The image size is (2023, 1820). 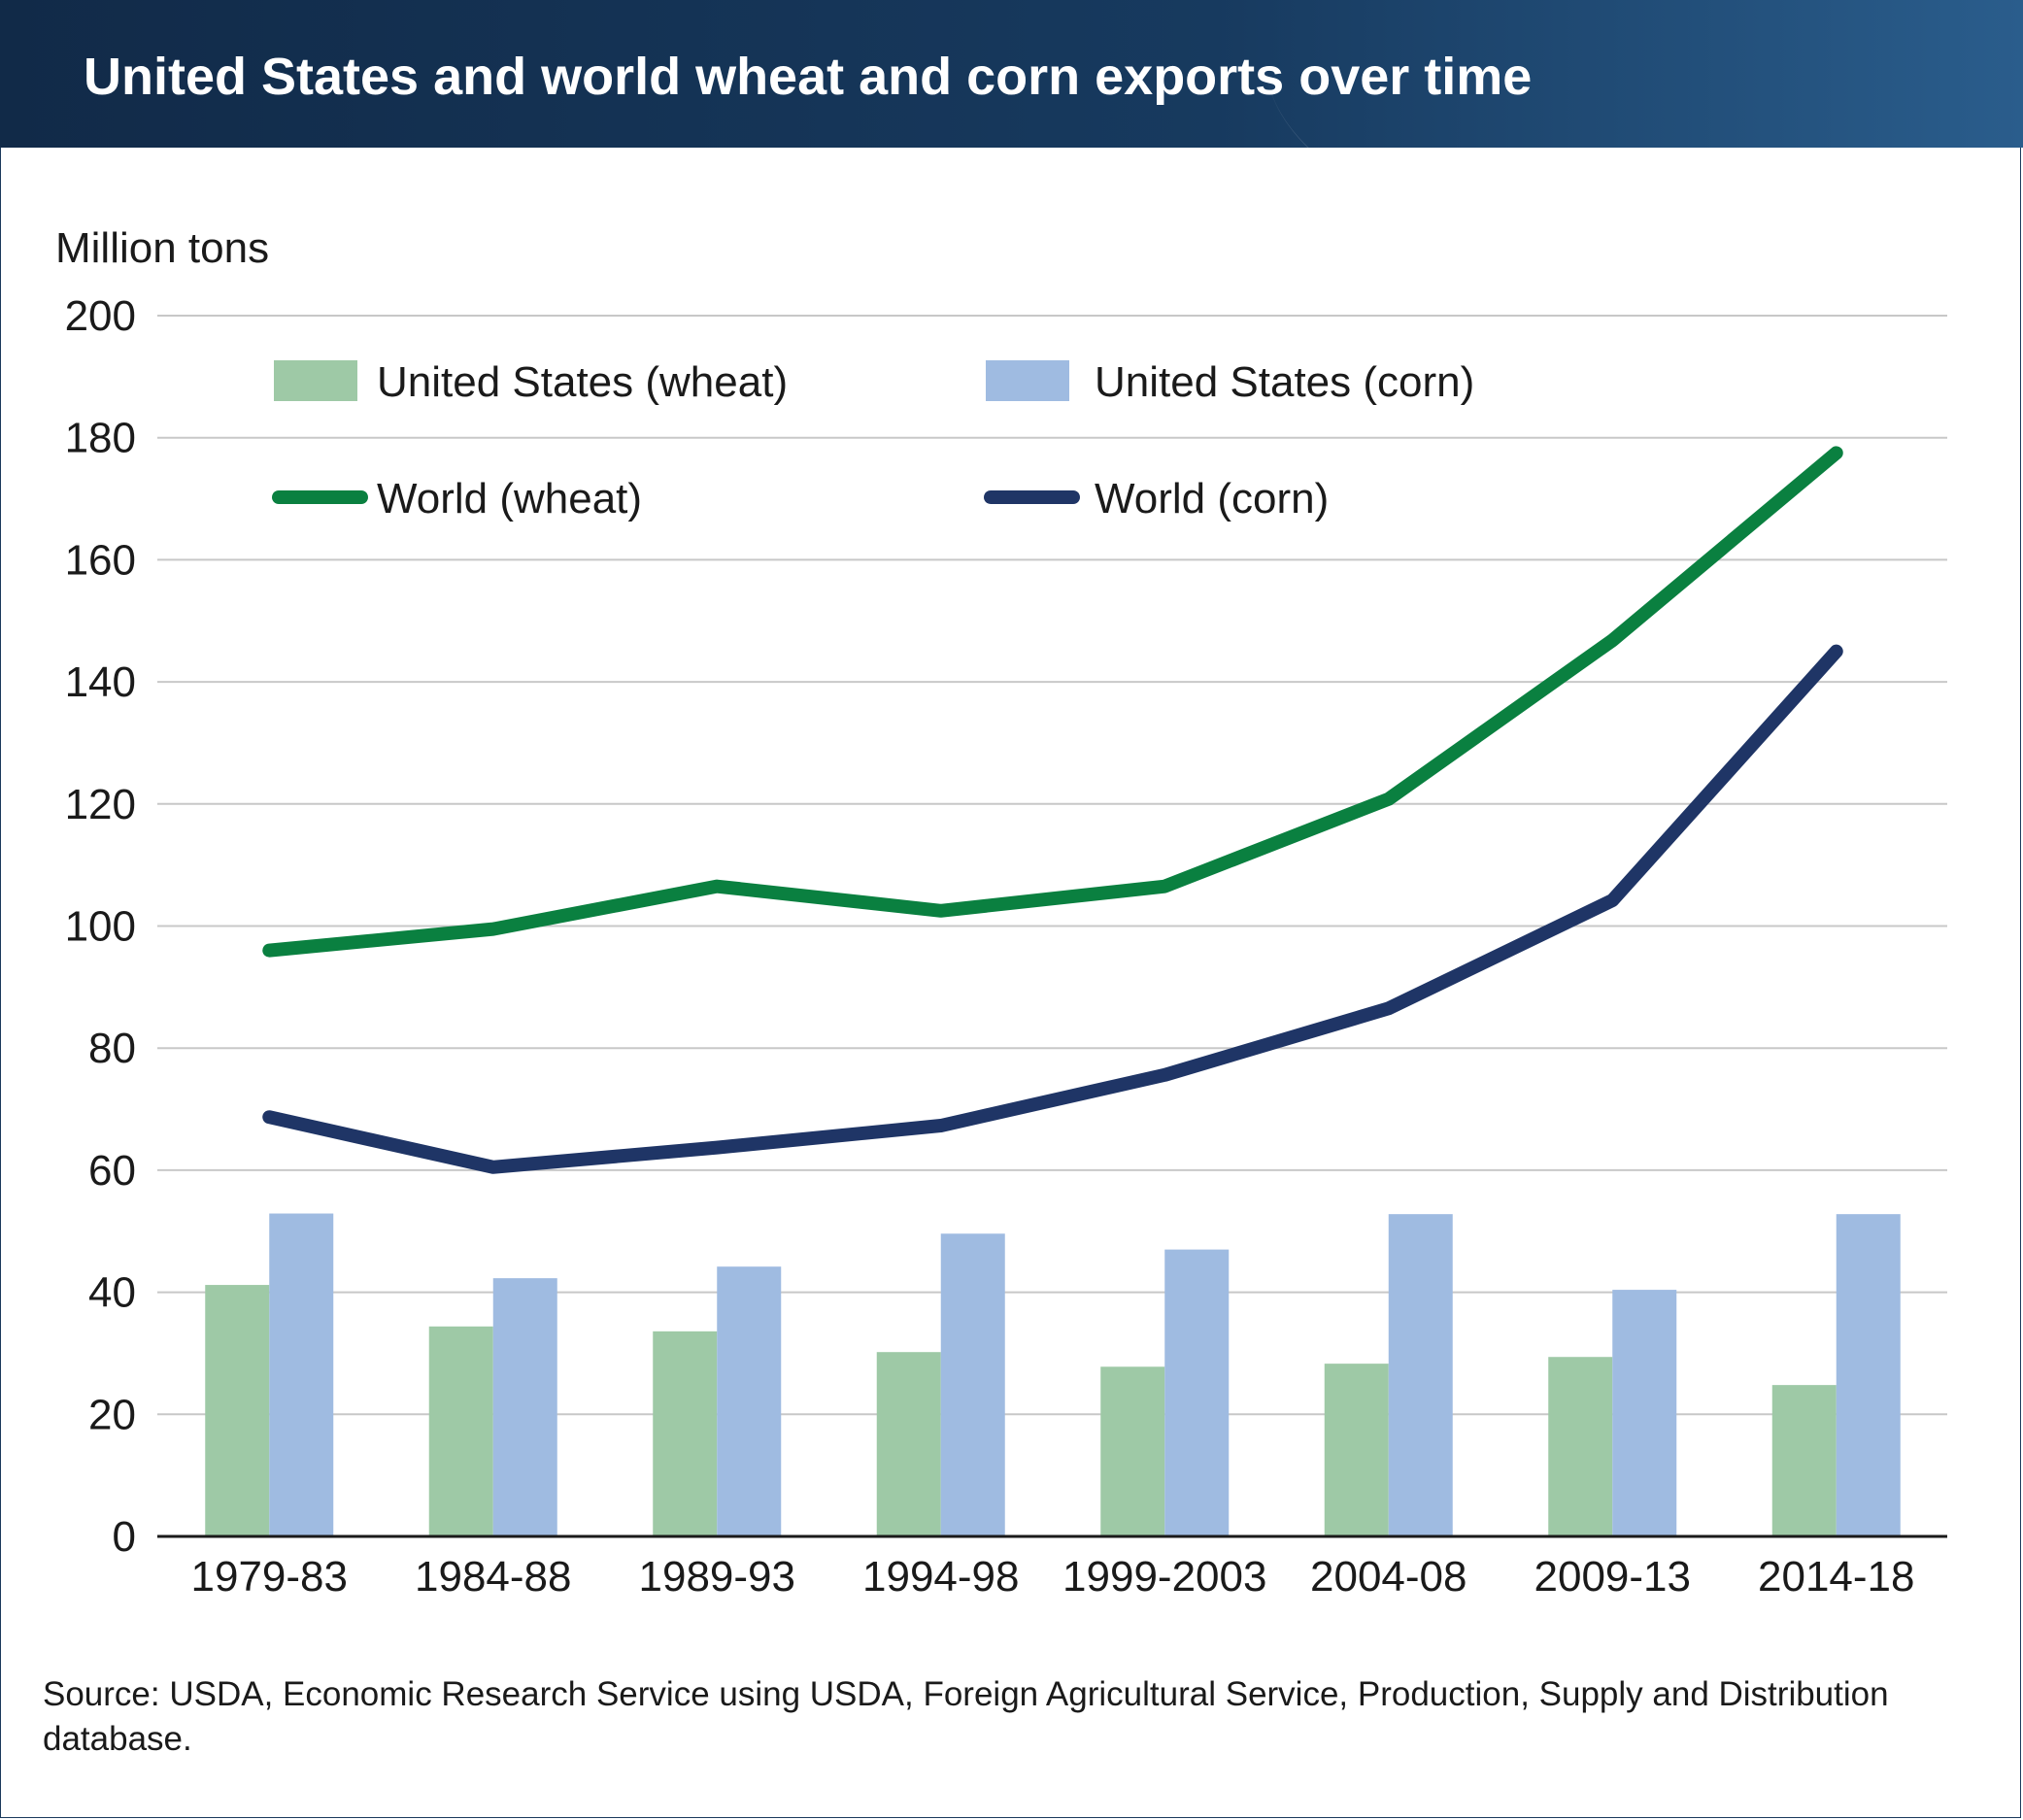 I want to click on x-tick-label: 1994-98, so click(x=940, y=1577).